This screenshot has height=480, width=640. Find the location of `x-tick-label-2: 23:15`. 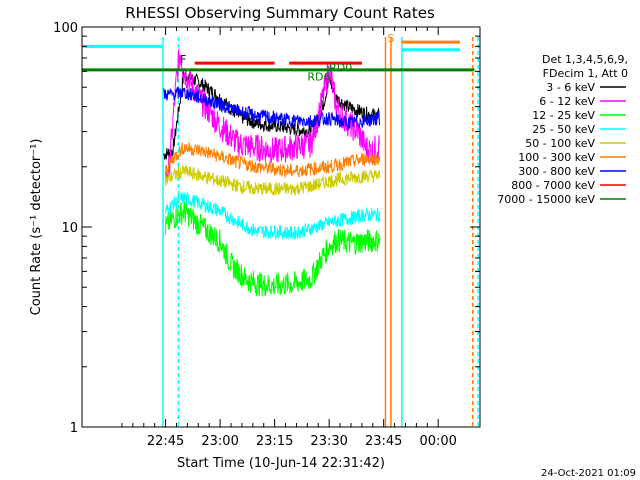

x-tick-label-2: 23:15 is located at coordinates (274, 441).